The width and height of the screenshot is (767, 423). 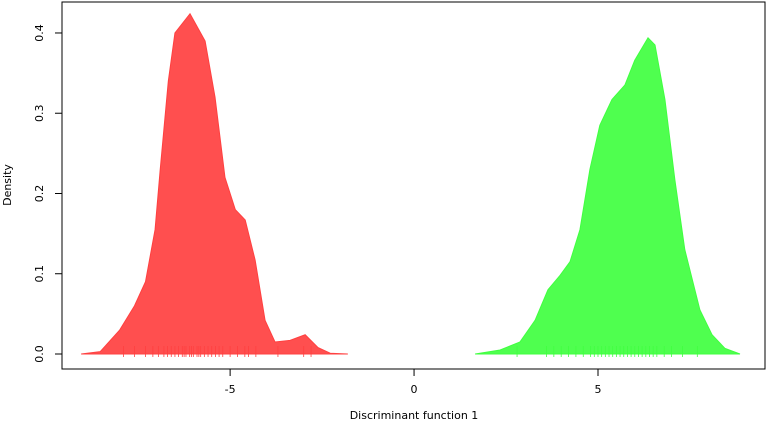 What do you see at coordinates (414, 415) in the screenshot?
I see `x-axis-label: Discriminant function 1` at bounding box center [414, 415].